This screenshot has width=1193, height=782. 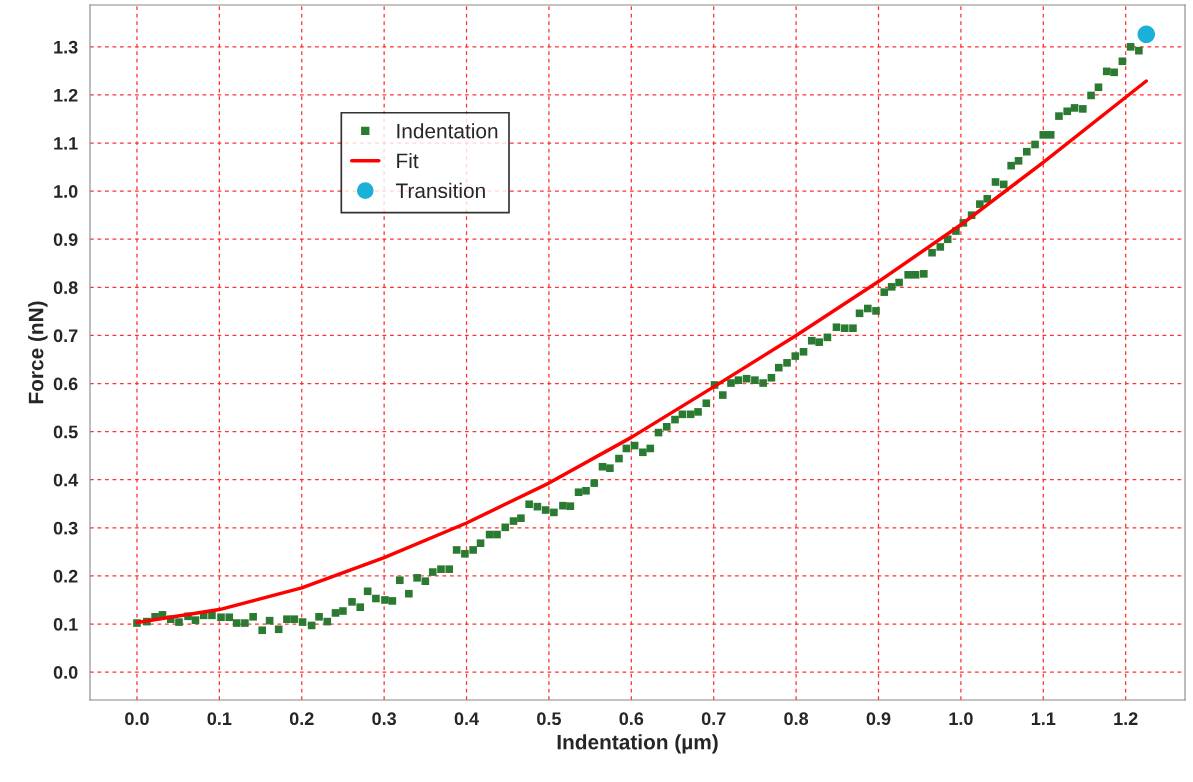 I want to click on y-tick-label: 0.0, so click(x=65, y=672).